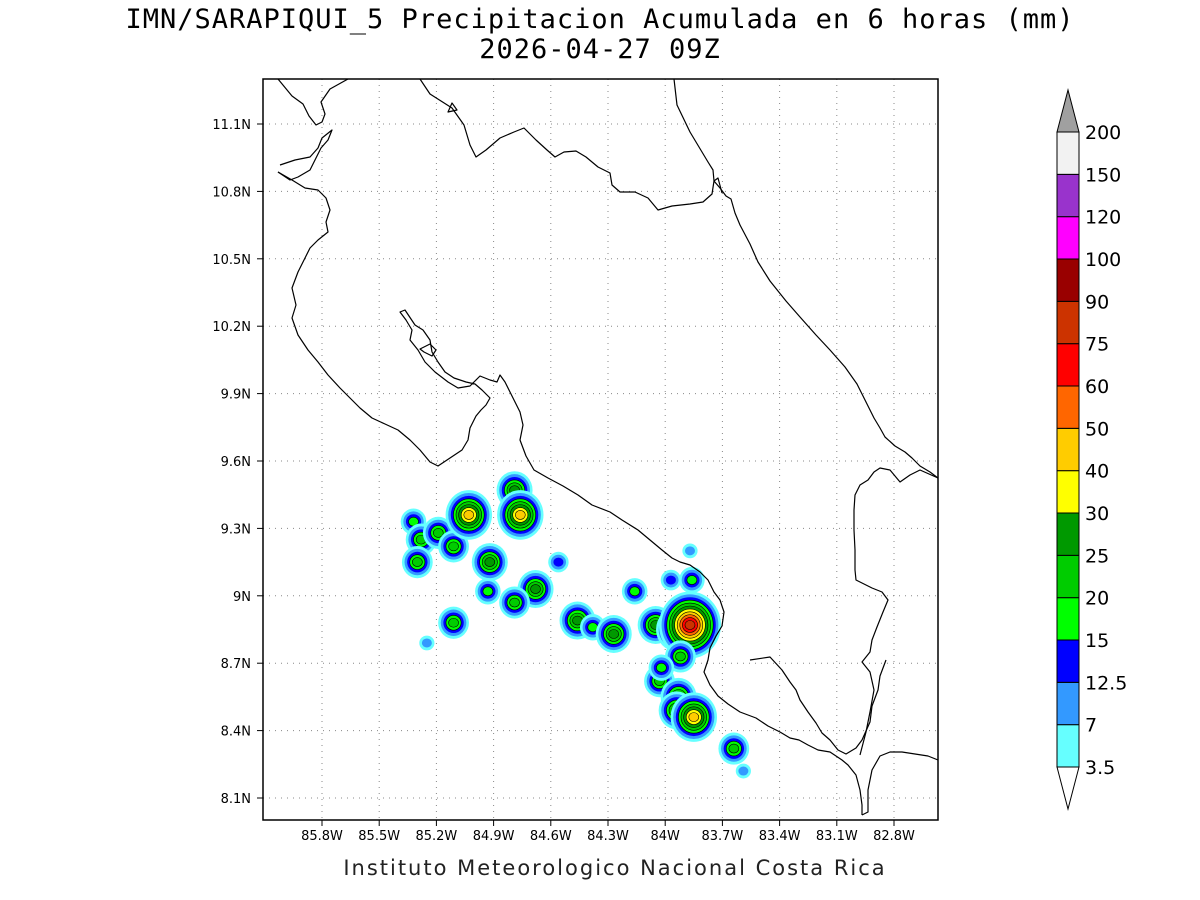 The height and width of the screenshot is (900, 1200). I want to click on lon-tick-label: 85.2W, so click(436, 836).